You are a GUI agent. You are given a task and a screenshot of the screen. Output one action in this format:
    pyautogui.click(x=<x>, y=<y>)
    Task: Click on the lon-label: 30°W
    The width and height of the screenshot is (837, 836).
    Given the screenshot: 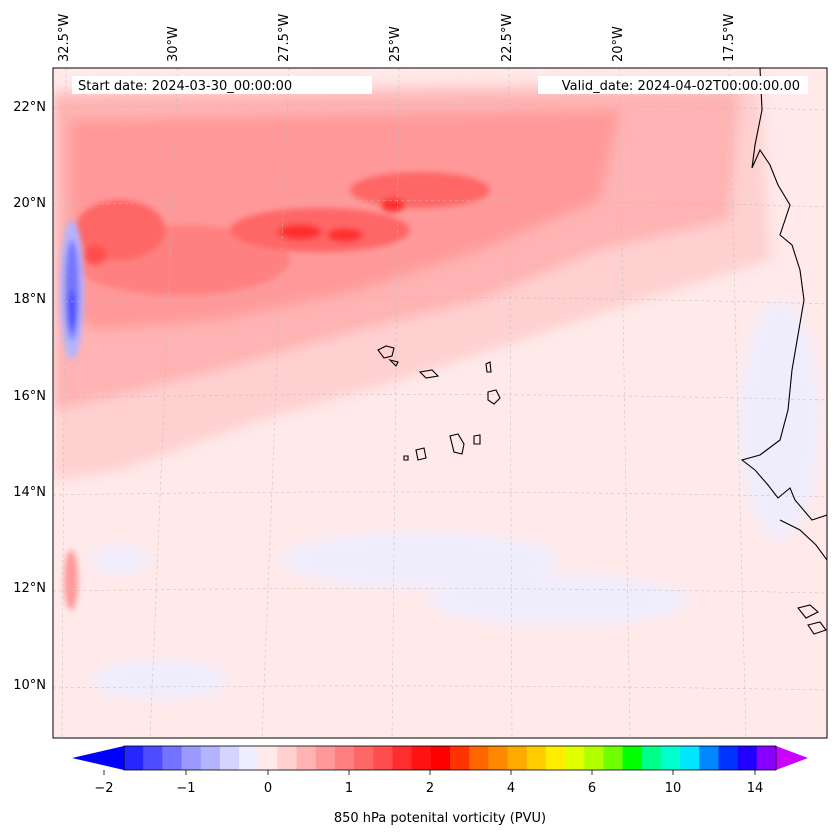 What is the action you would take?
    pyautogui.click(x=173, y=44)
    